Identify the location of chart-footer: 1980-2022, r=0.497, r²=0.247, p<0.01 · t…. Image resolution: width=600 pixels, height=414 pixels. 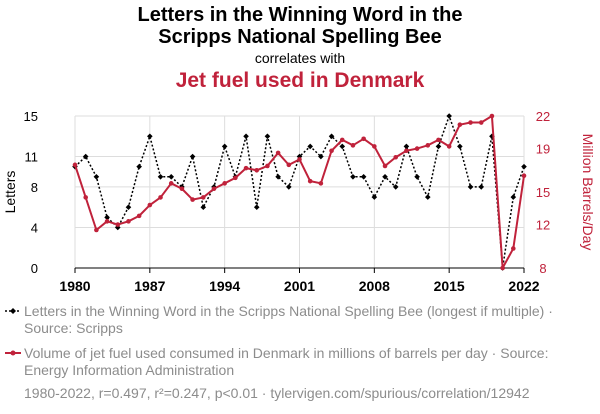
(277, 393).